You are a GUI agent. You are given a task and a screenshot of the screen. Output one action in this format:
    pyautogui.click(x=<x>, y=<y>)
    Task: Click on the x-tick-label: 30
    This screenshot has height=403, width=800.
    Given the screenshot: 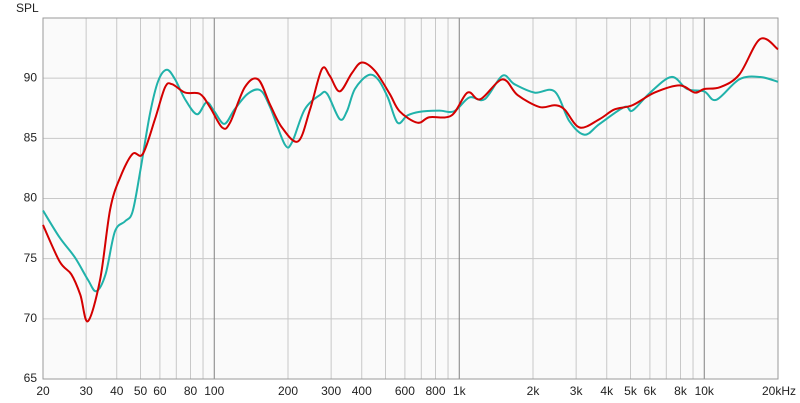 What is the action you would take?
    pyautogui.click(x=86, y=391)
    